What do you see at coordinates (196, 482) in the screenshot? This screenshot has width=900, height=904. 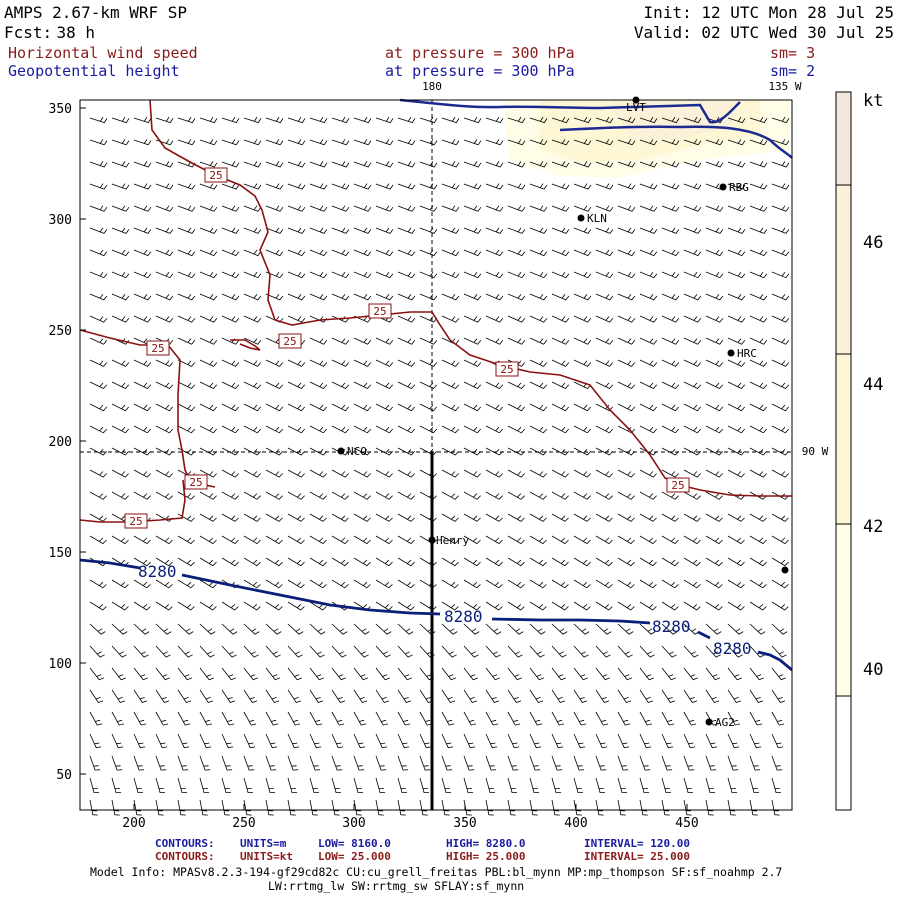 I see `speed-label: 25` at bounding box center [196, 482].